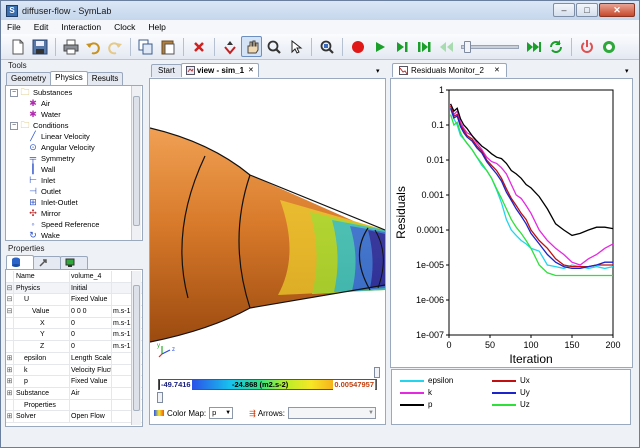  What do you see at coordinates (81, 27) in the screenshot?
I see `menu-interaction: Interaction` at bounding box center [81, 27].